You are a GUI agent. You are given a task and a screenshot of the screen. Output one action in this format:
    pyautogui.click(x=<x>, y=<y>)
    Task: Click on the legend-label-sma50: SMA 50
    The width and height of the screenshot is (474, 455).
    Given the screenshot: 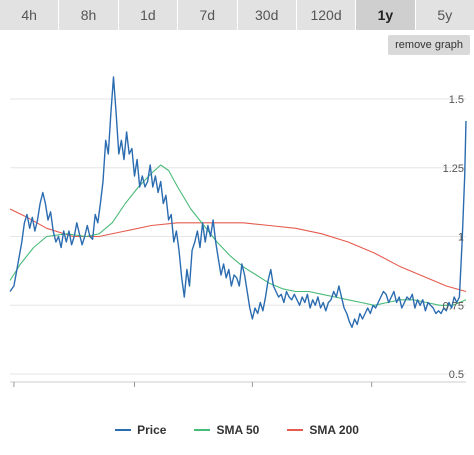 What is the action you would take?
    pyautogui.click(x=238, y=430)
    